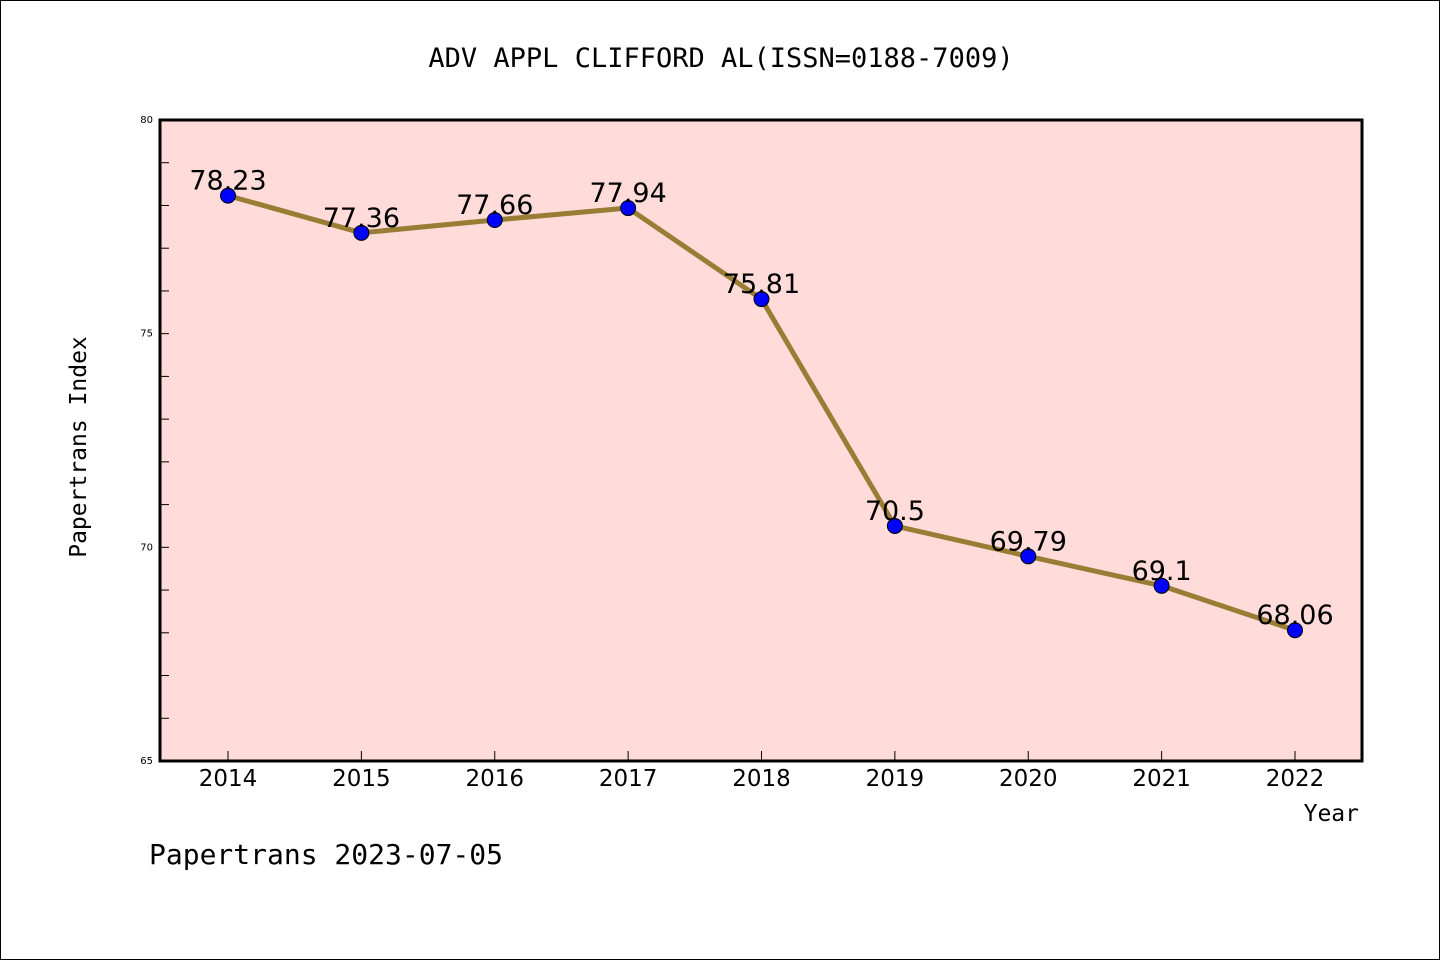 The width and height of the screenshot is (1440, 960). What do you see at coordinates (895, 511) in the screenshot?
I see `data-label: 70.5` at bounding box center [895, 511].